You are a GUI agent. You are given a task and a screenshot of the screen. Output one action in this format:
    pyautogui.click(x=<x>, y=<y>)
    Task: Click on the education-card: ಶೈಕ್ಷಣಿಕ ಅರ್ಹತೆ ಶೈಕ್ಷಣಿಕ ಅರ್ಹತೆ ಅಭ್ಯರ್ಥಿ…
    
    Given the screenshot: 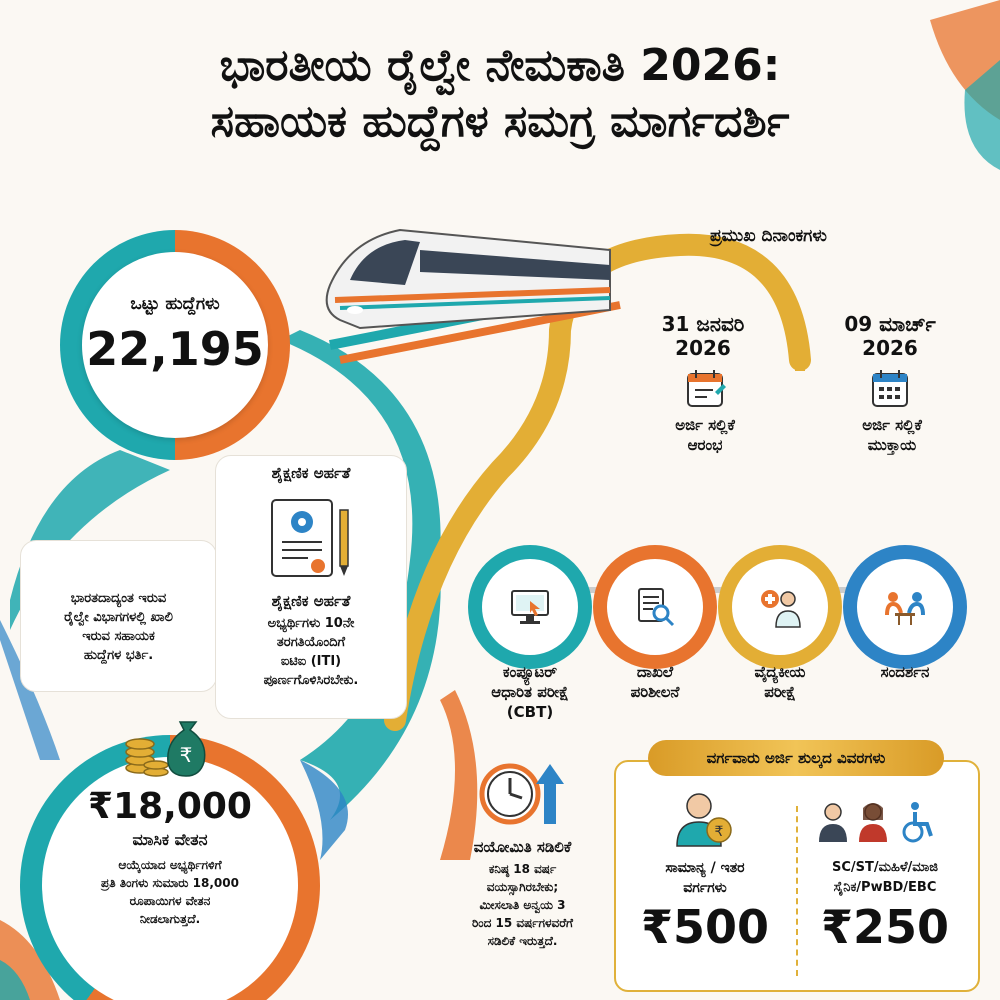 What is the action you would take?
    pyautogui.click(x=311, y=587)
    